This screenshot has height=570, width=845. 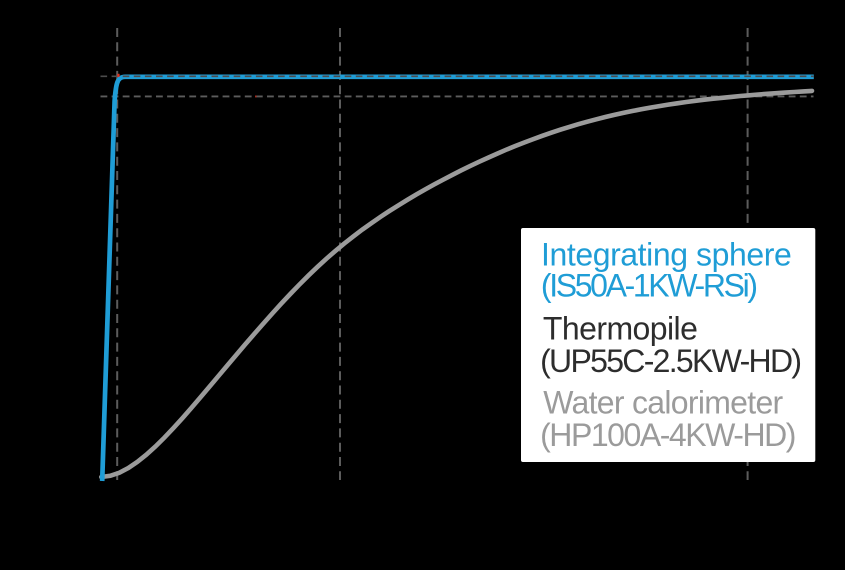 What do you see at coordinates (671, 361) in the screenshot?
I see `svg-text: (UP55C-2.5KW-HD)` at bounding box center [671, 361].